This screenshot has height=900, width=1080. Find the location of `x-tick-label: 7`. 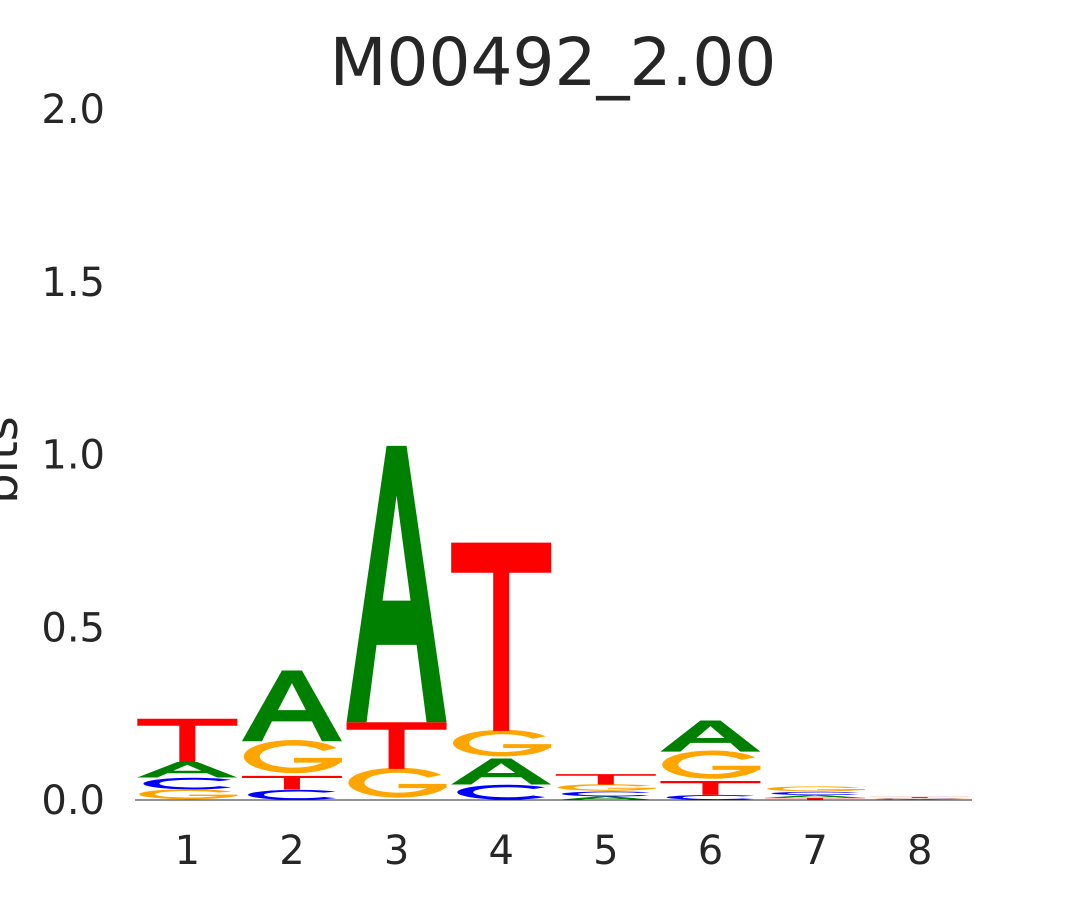

x-tick-label: 7 is located at coordinates (814, 851).